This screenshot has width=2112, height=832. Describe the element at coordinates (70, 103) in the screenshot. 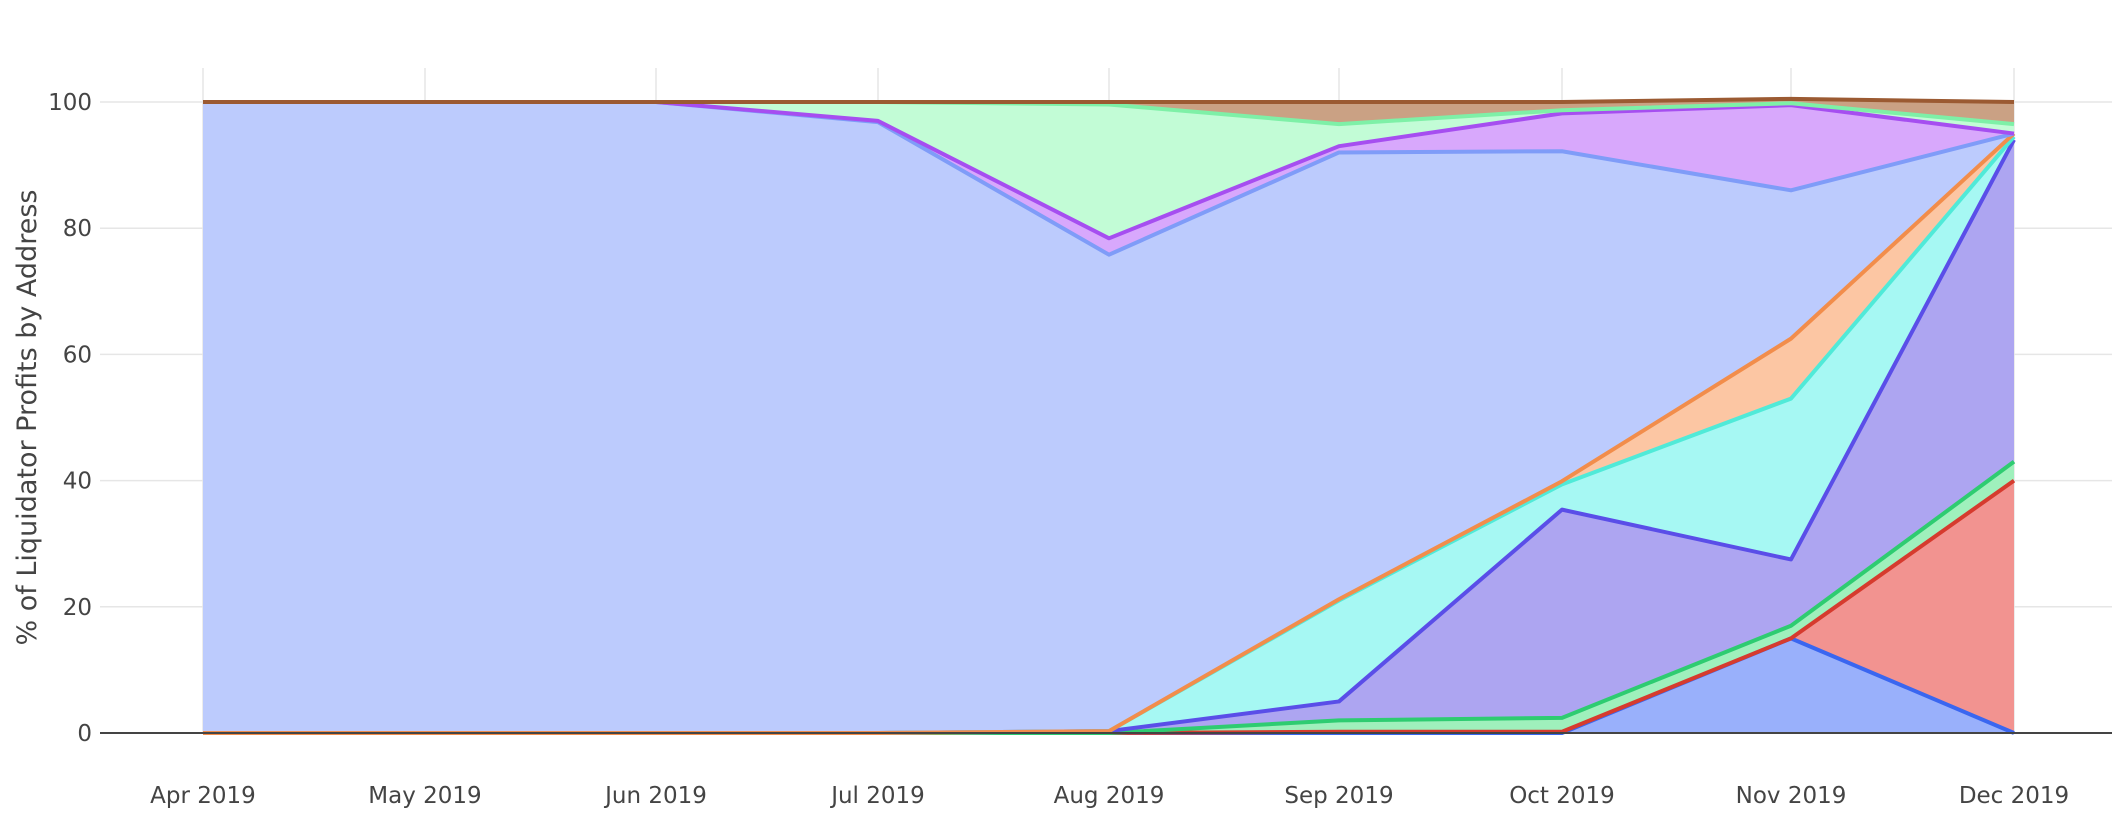

I see `y-tick-label-100: 100` at that location.